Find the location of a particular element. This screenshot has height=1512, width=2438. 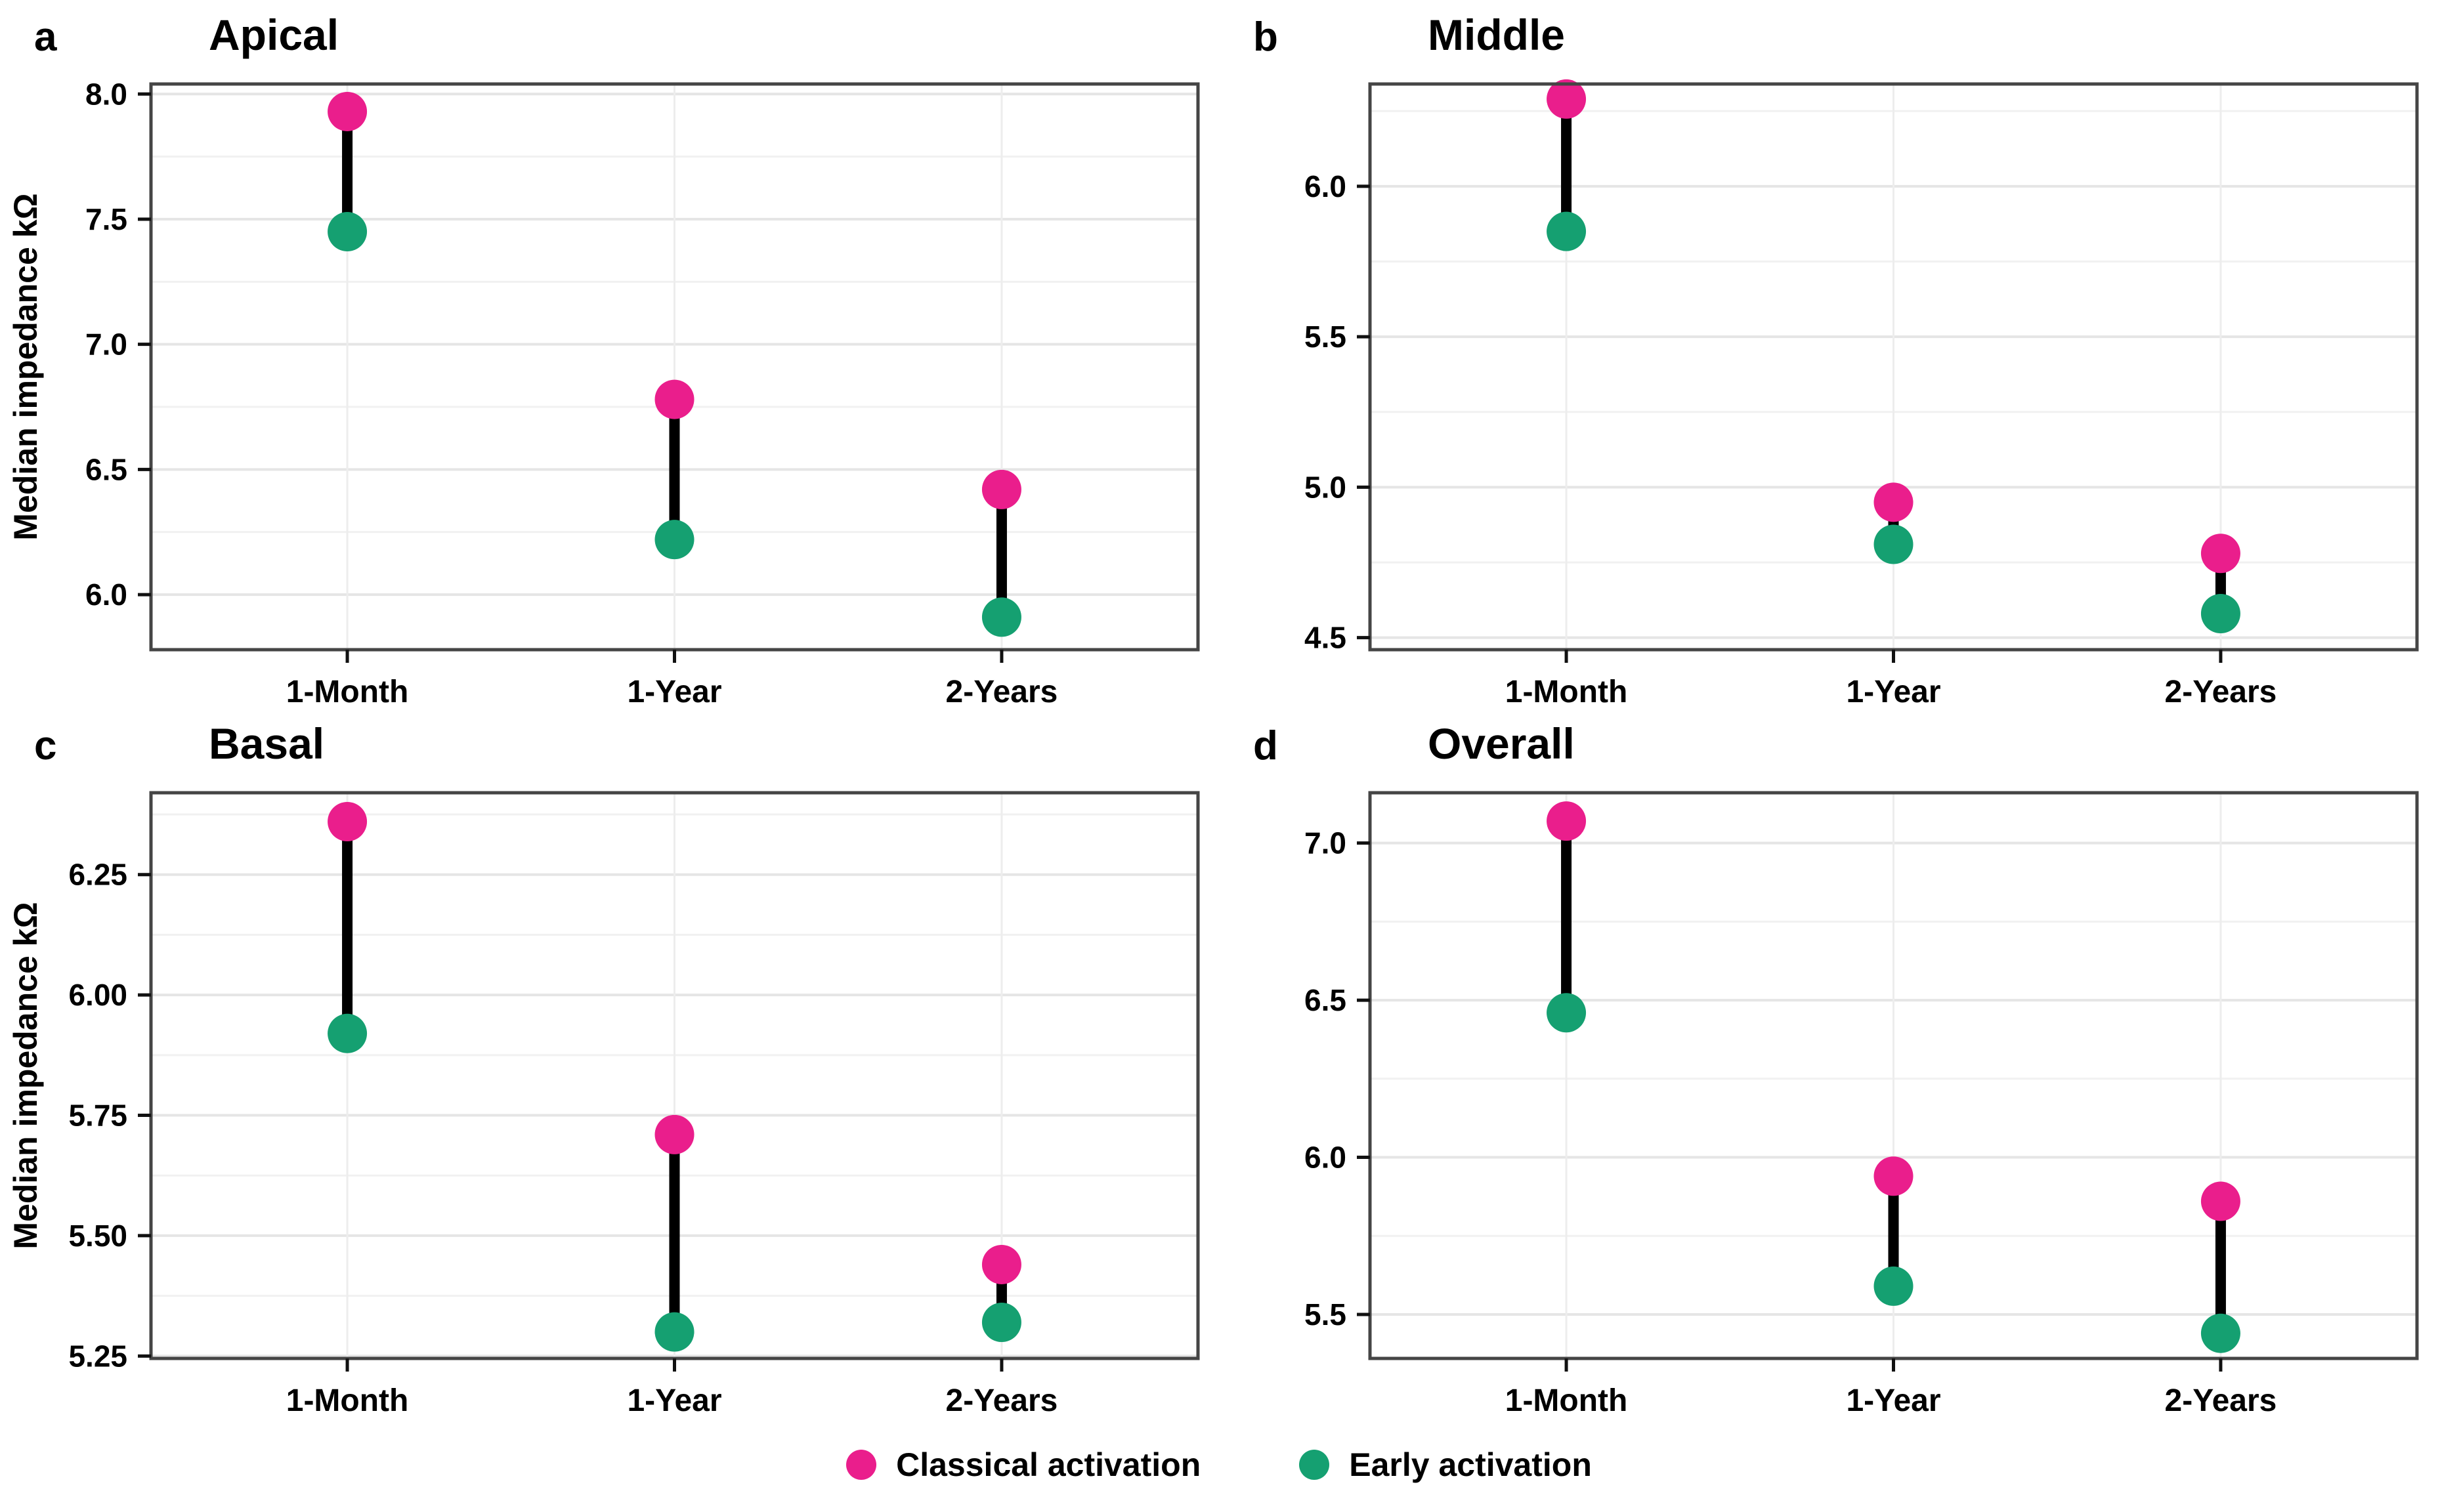

legend: Classical activation Early activation is located at coordinates (1219, 1465).